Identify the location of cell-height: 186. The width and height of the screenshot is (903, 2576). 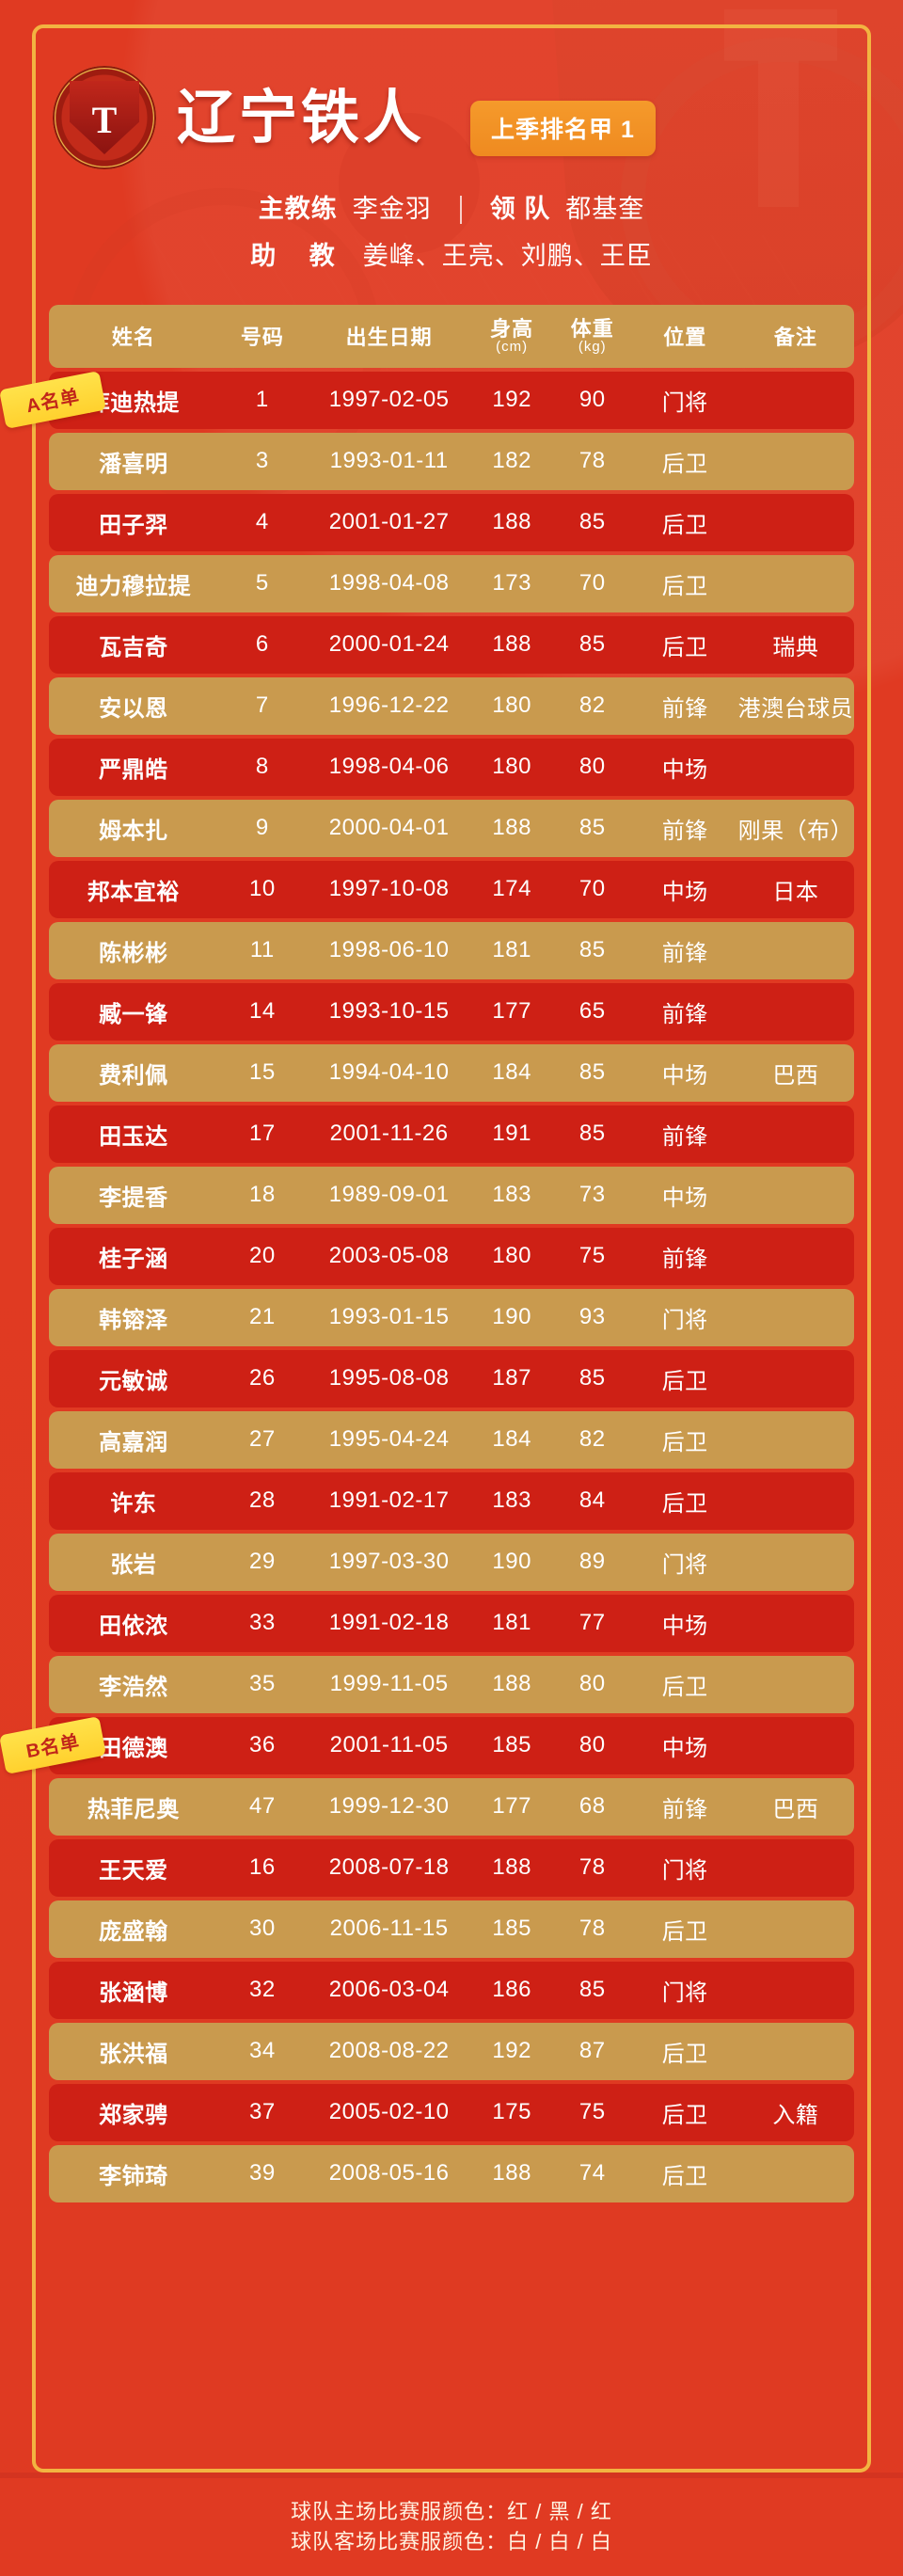
(512, 1990).